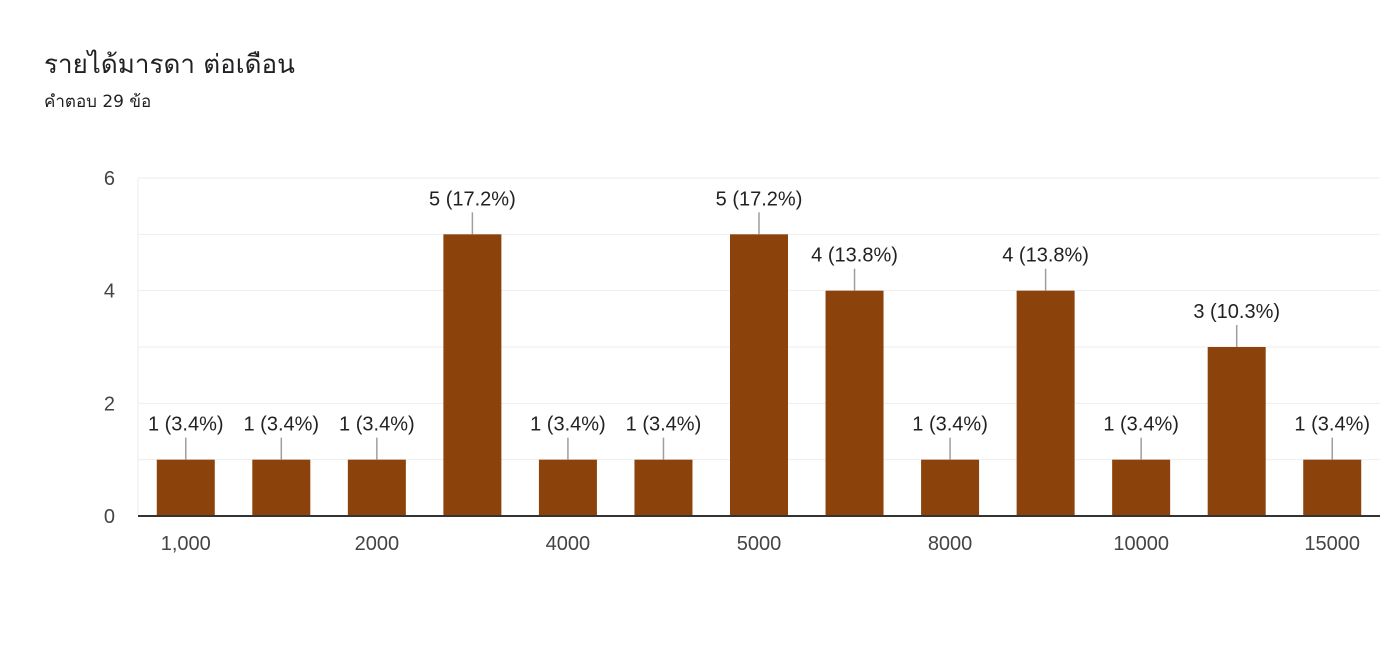  What do you see at coordinates (109, 404) in the screenshot?
I see `y-tick-label: 2` at bounding box center [109, 404].